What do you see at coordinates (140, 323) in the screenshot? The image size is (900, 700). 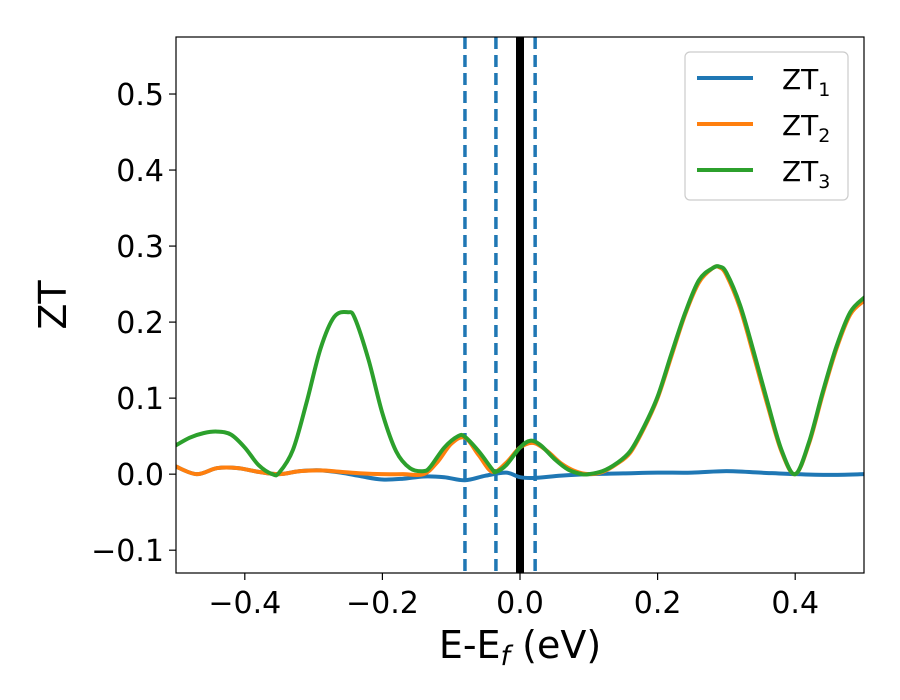 I see `y-tick-label: 0.2` at bounding box center [140, 323].